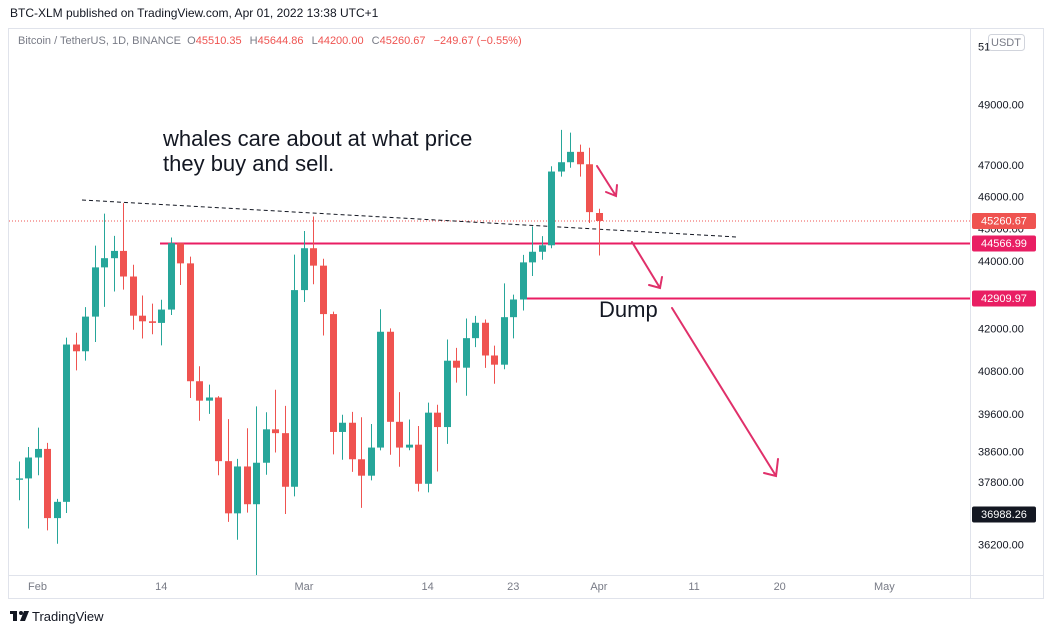  What do you see at coordinates (1001, 415) in the screenshot?
I see `y-tick-label: 39600.00` at bounding box center [1001, 415].